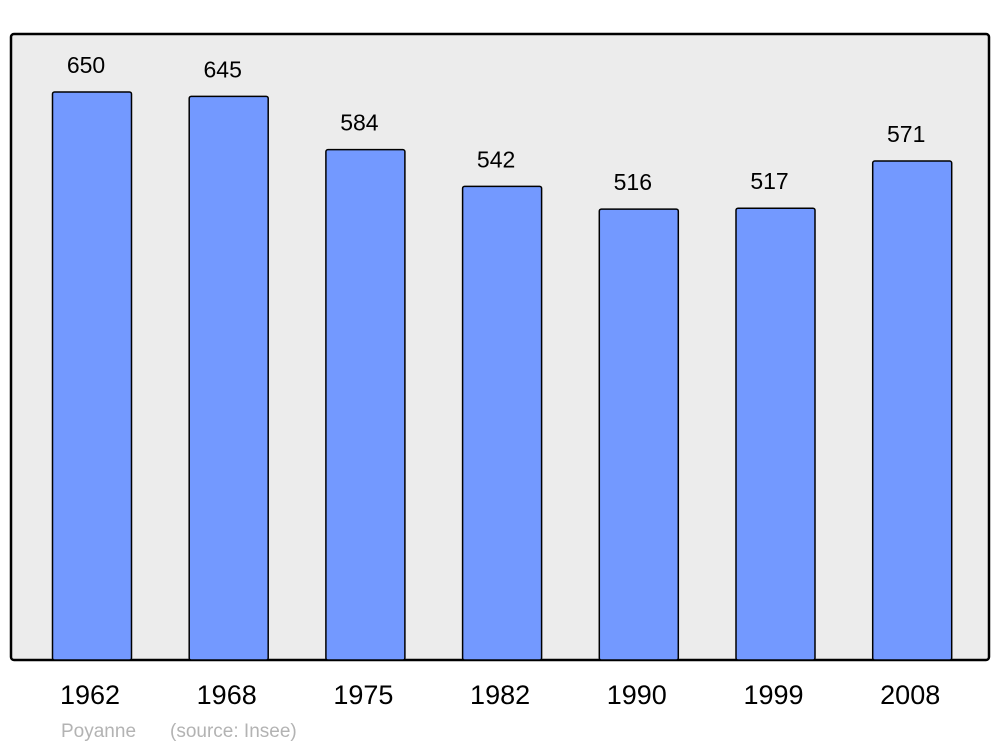 The height and width of the screenshot is (747, 1000). What do you see at coordinates (90, 695) in the screenshot?
I see `x-tick-label: 1962` at bounding box center [90, 695].